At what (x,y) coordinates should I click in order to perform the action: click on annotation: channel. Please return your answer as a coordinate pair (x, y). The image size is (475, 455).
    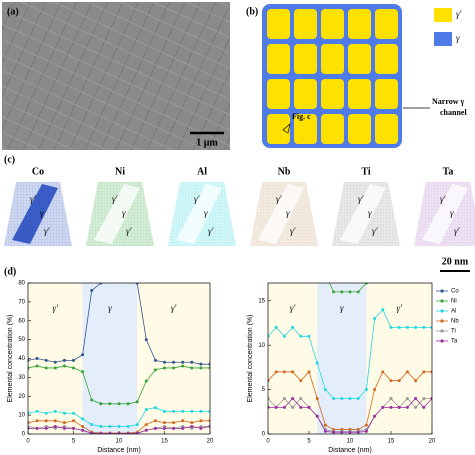
    Looking at the image, I should click on (453, 112).